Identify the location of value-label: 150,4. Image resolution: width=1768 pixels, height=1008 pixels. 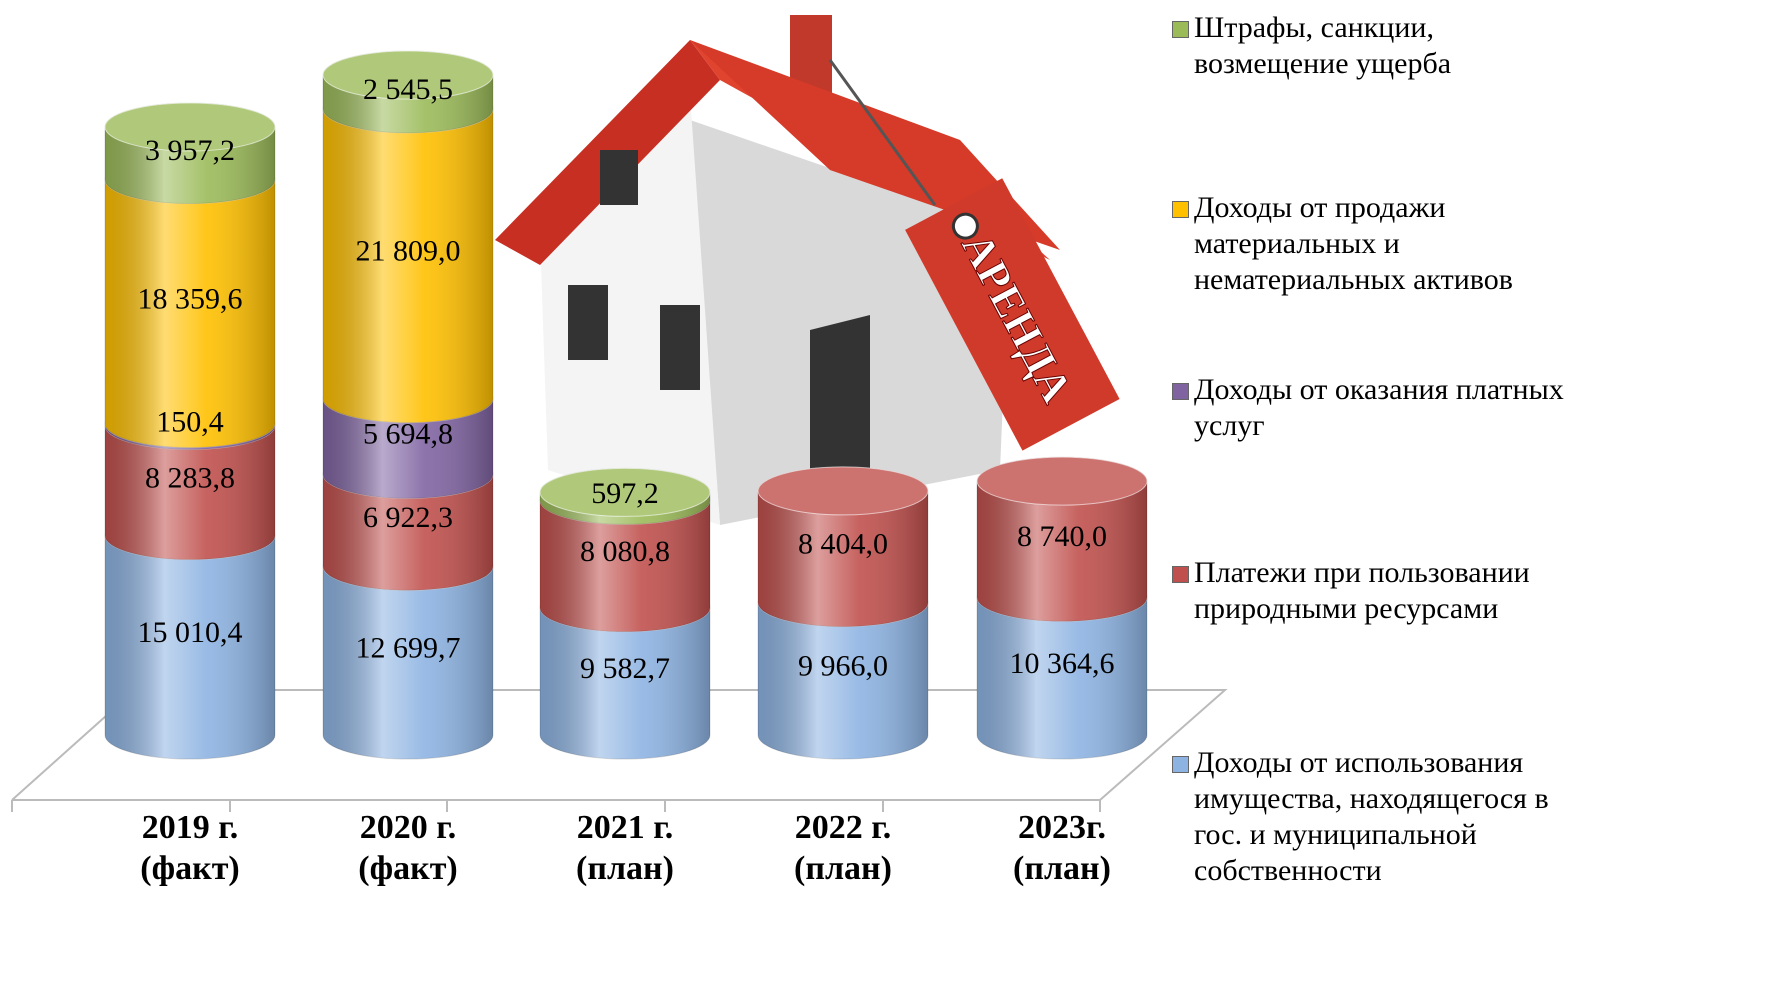
(190, 421).